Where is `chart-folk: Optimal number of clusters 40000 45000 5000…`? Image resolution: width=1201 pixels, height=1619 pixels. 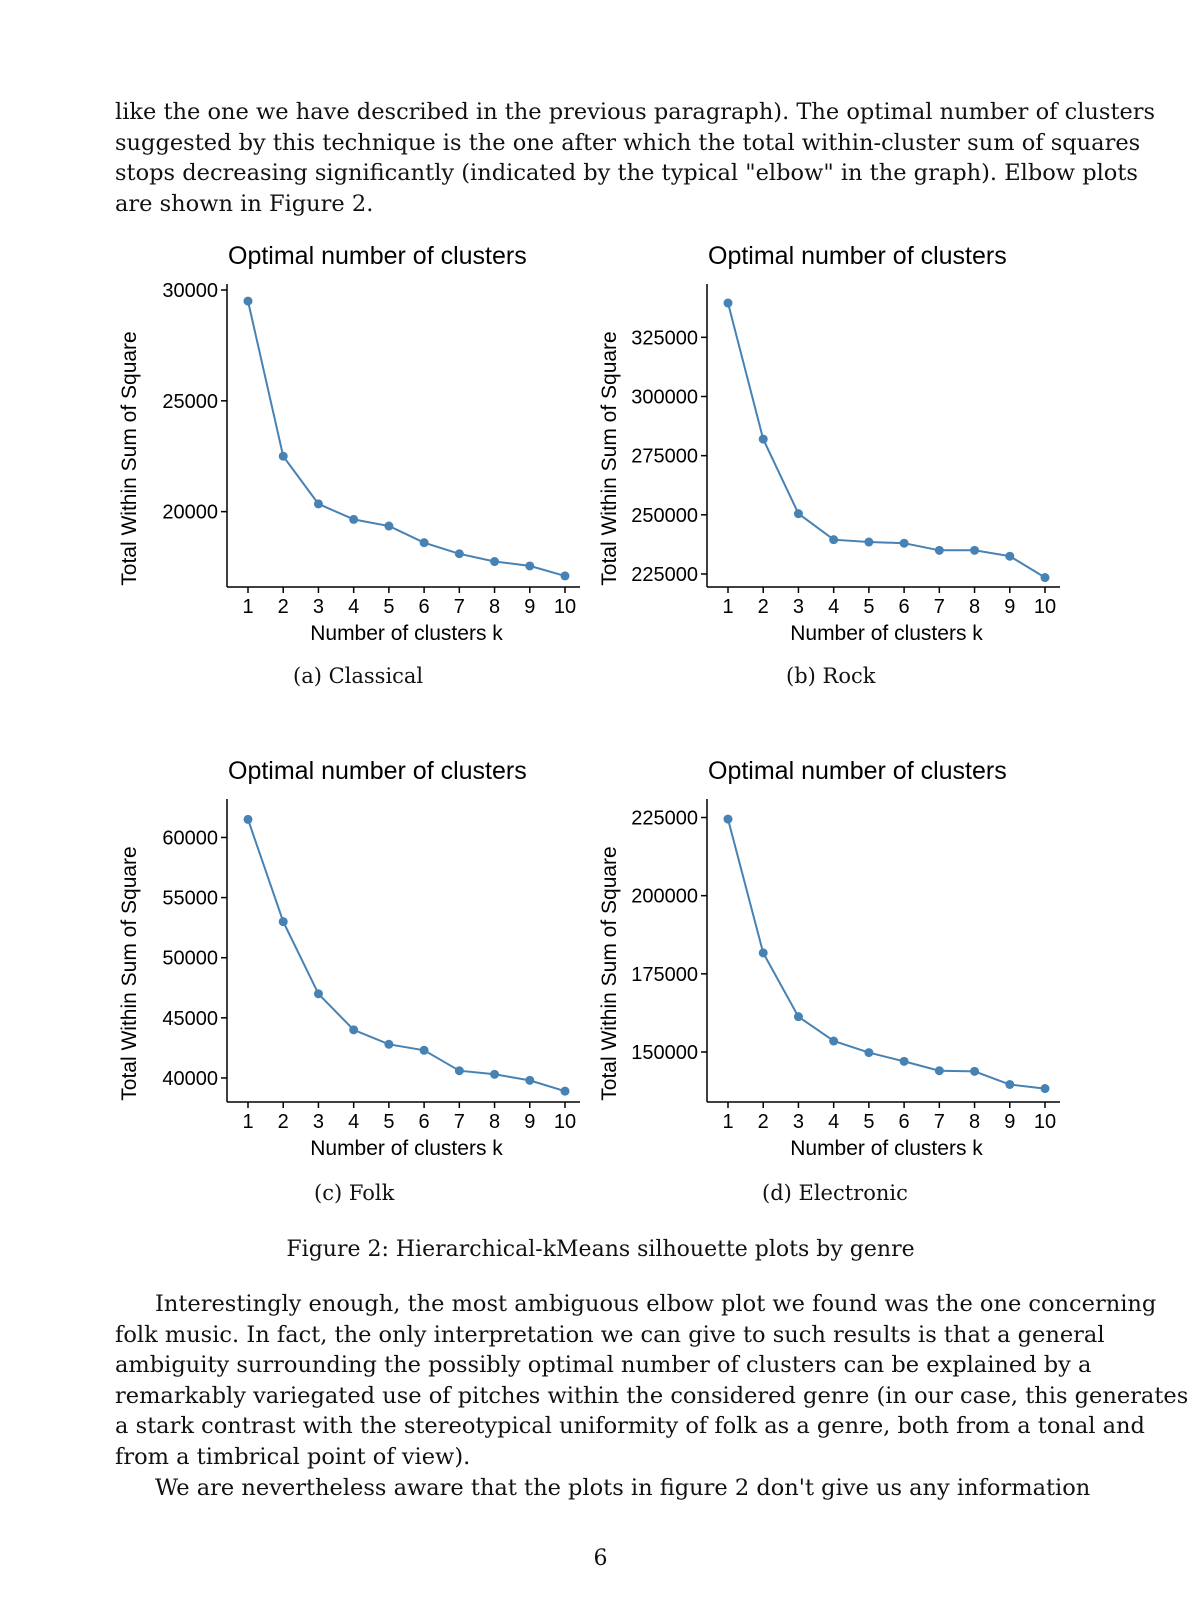
chart-folk: Optimal number of clusters 40000 45000 5000… is located at coordinates (350, 957).